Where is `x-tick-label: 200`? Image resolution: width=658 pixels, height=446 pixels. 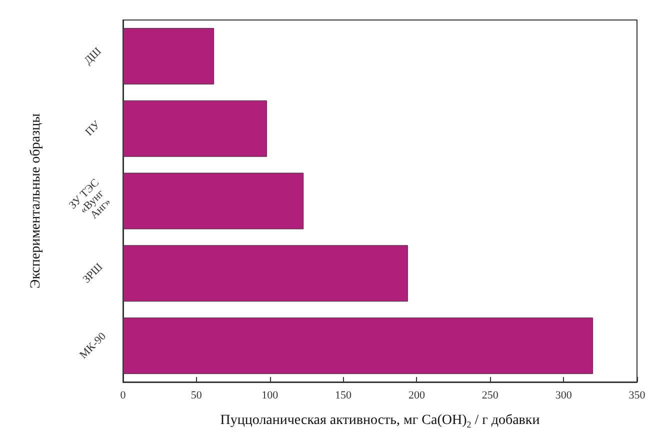 x-tick-label: 200 is located at coordinates (417, 396).